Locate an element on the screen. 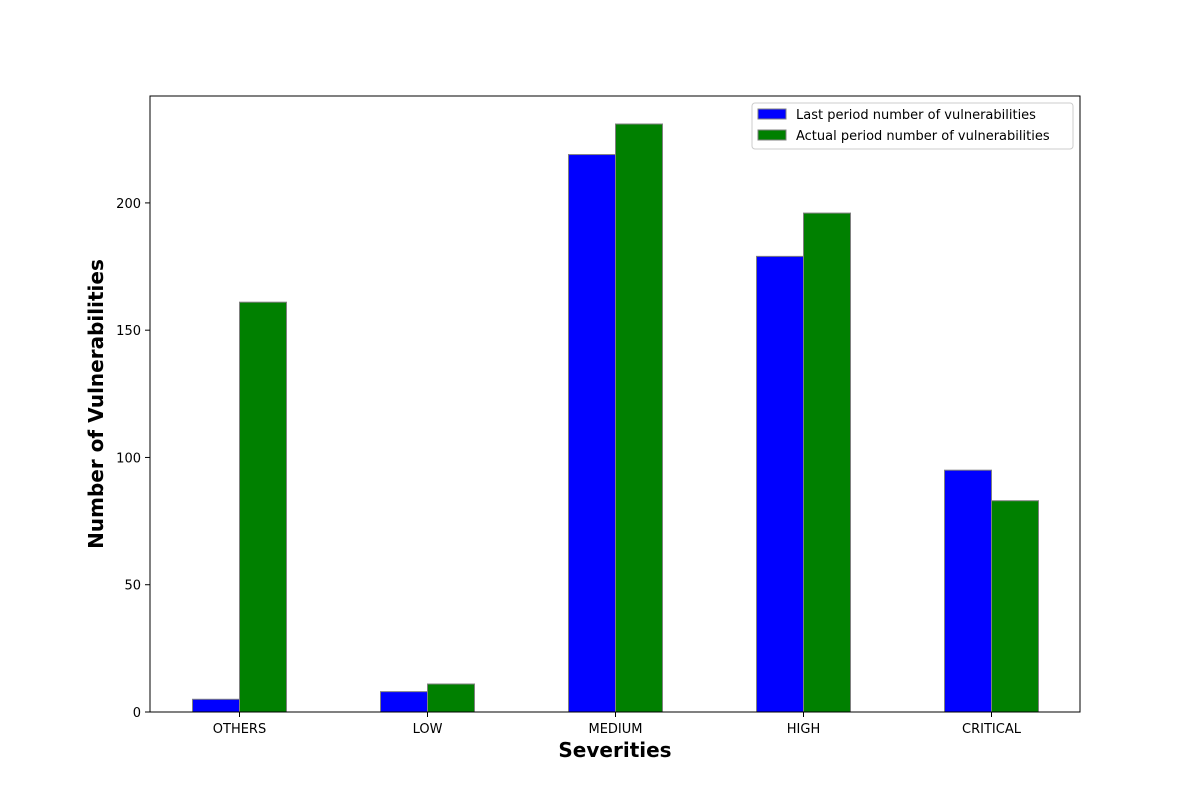 The height and width of the screenshot is (800, 1200). y-tick-label: 50 is located at coordinates (132, 586).